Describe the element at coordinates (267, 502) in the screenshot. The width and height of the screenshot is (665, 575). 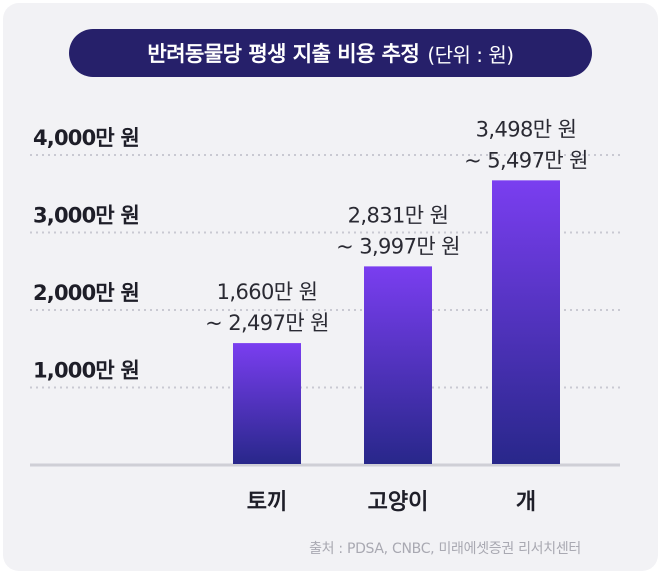
I see `category-label: 토끼` at that location.